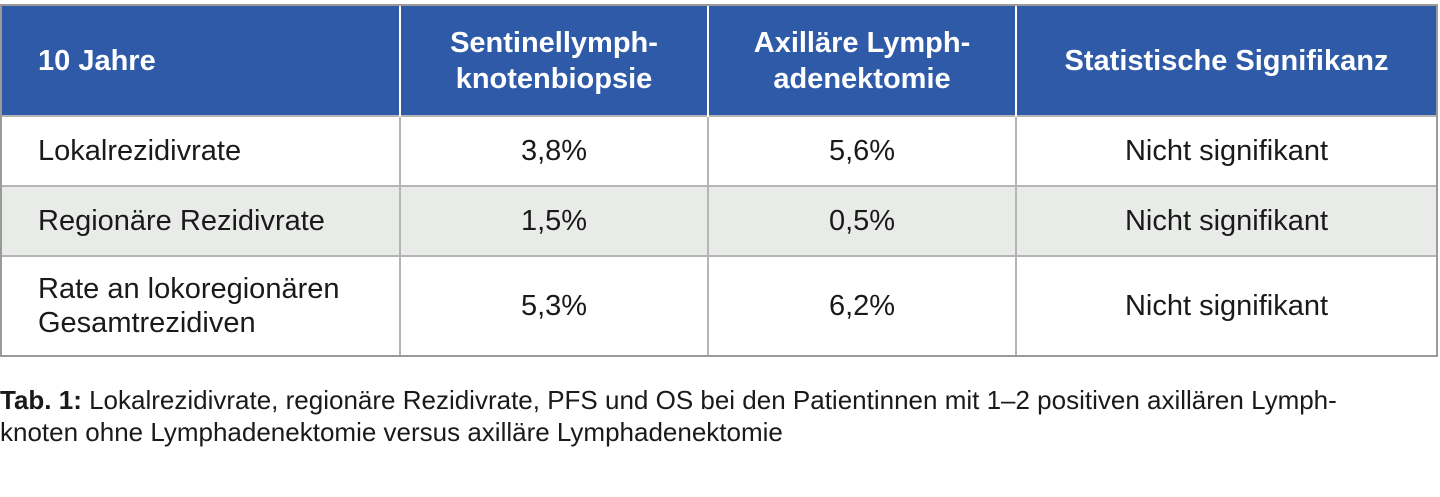 Image resolution: width=1440 pixels, height=497 pixels. I want to click on cell-sentinel-value: 1,5%, so click(554, 220).